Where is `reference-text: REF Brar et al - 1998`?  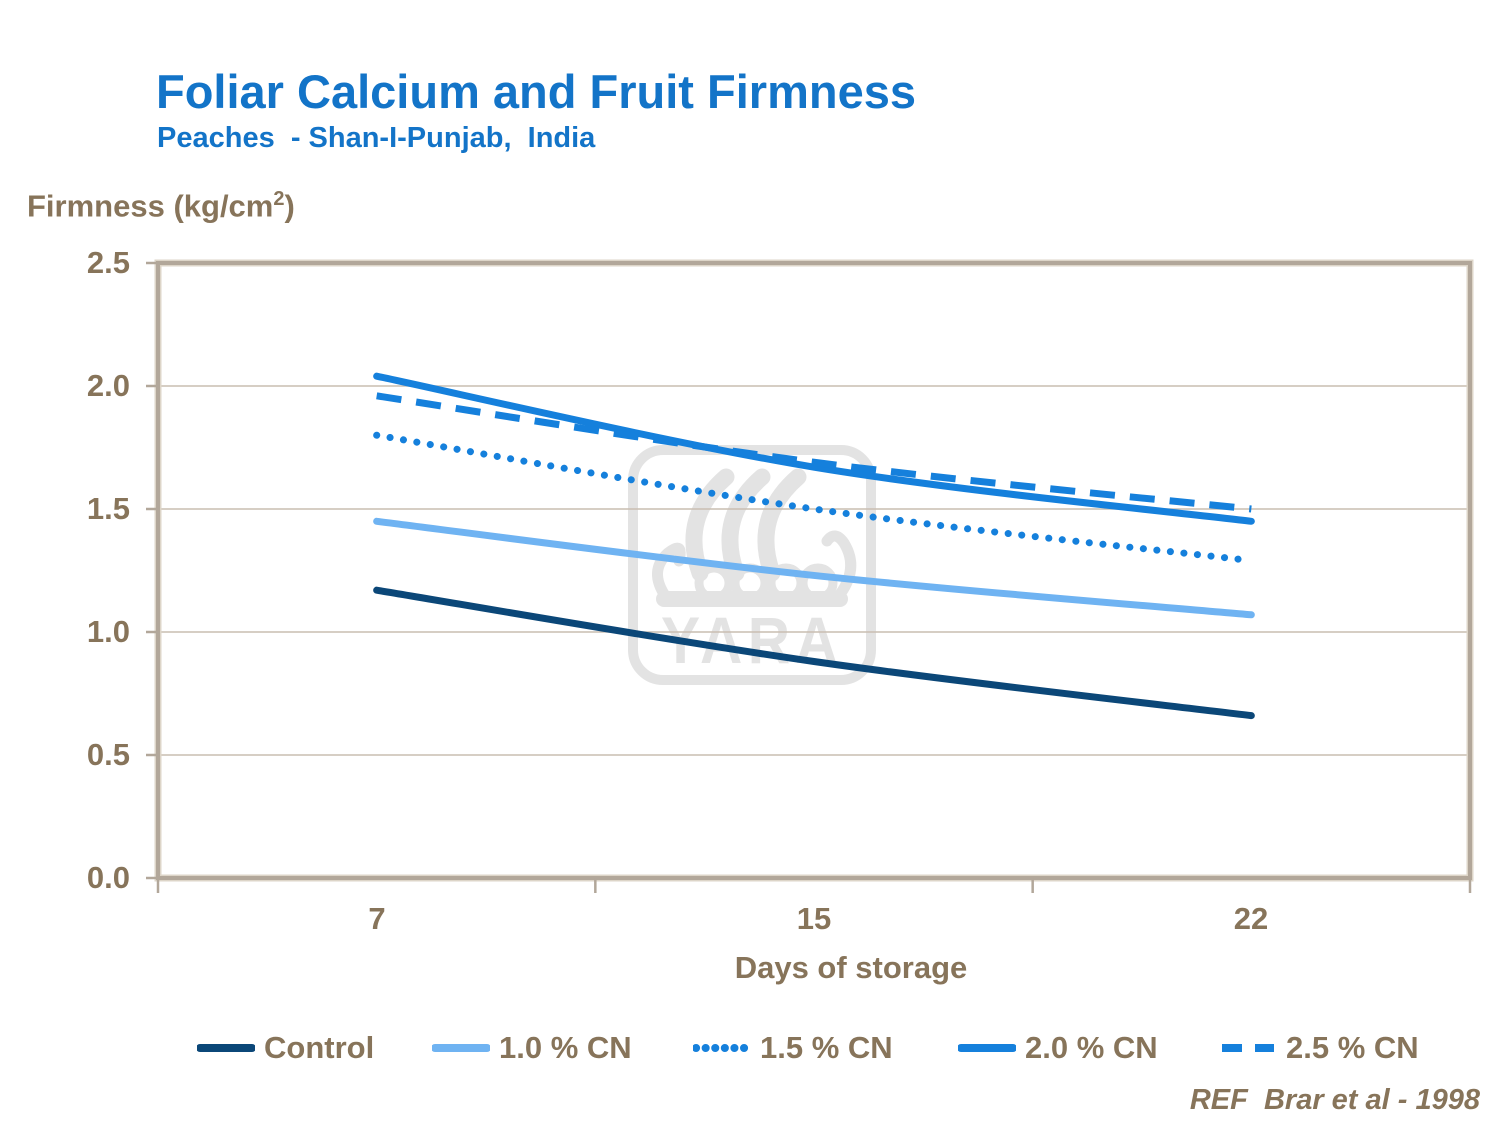 reference-text: REF Brar et al - 1998 is located at coordinates (1334, 1100).